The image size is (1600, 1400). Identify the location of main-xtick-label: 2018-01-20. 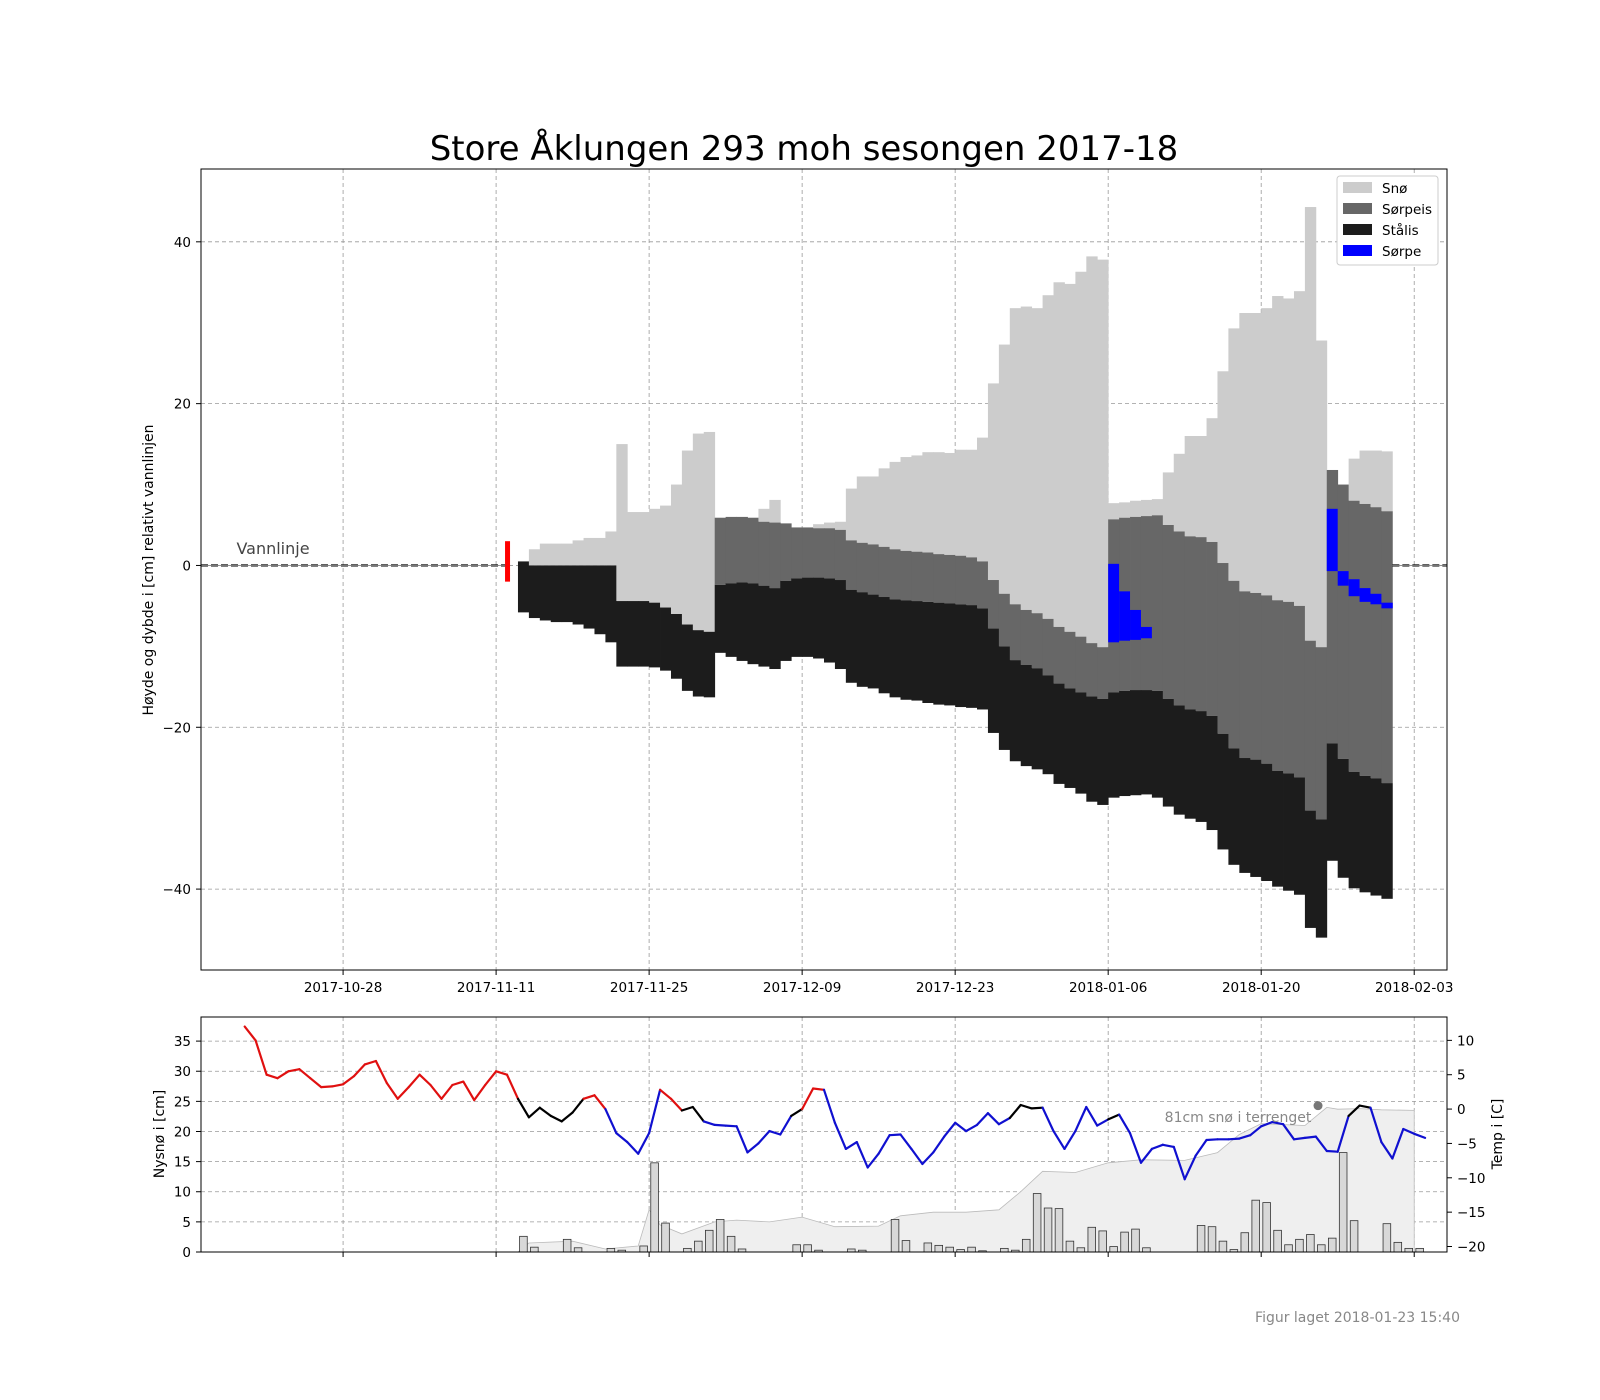
(1261, 988).